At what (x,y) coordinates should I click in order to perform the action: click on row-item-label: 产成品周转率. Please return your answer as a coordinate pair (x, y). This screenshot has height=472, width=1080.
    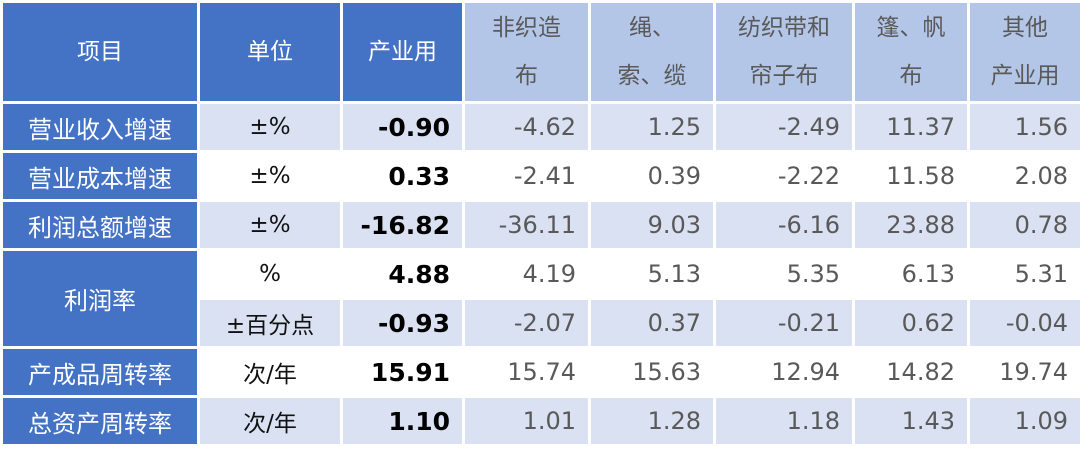
    Looking at the image, I should click on (100, 372).